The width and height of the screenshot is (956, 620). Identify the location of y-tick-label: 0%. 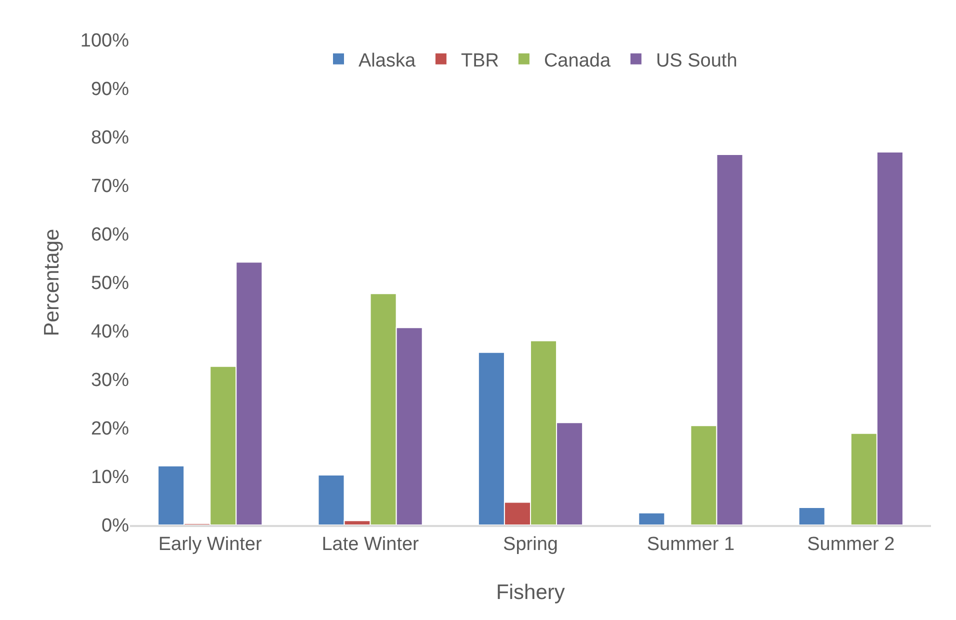
(116, 526).